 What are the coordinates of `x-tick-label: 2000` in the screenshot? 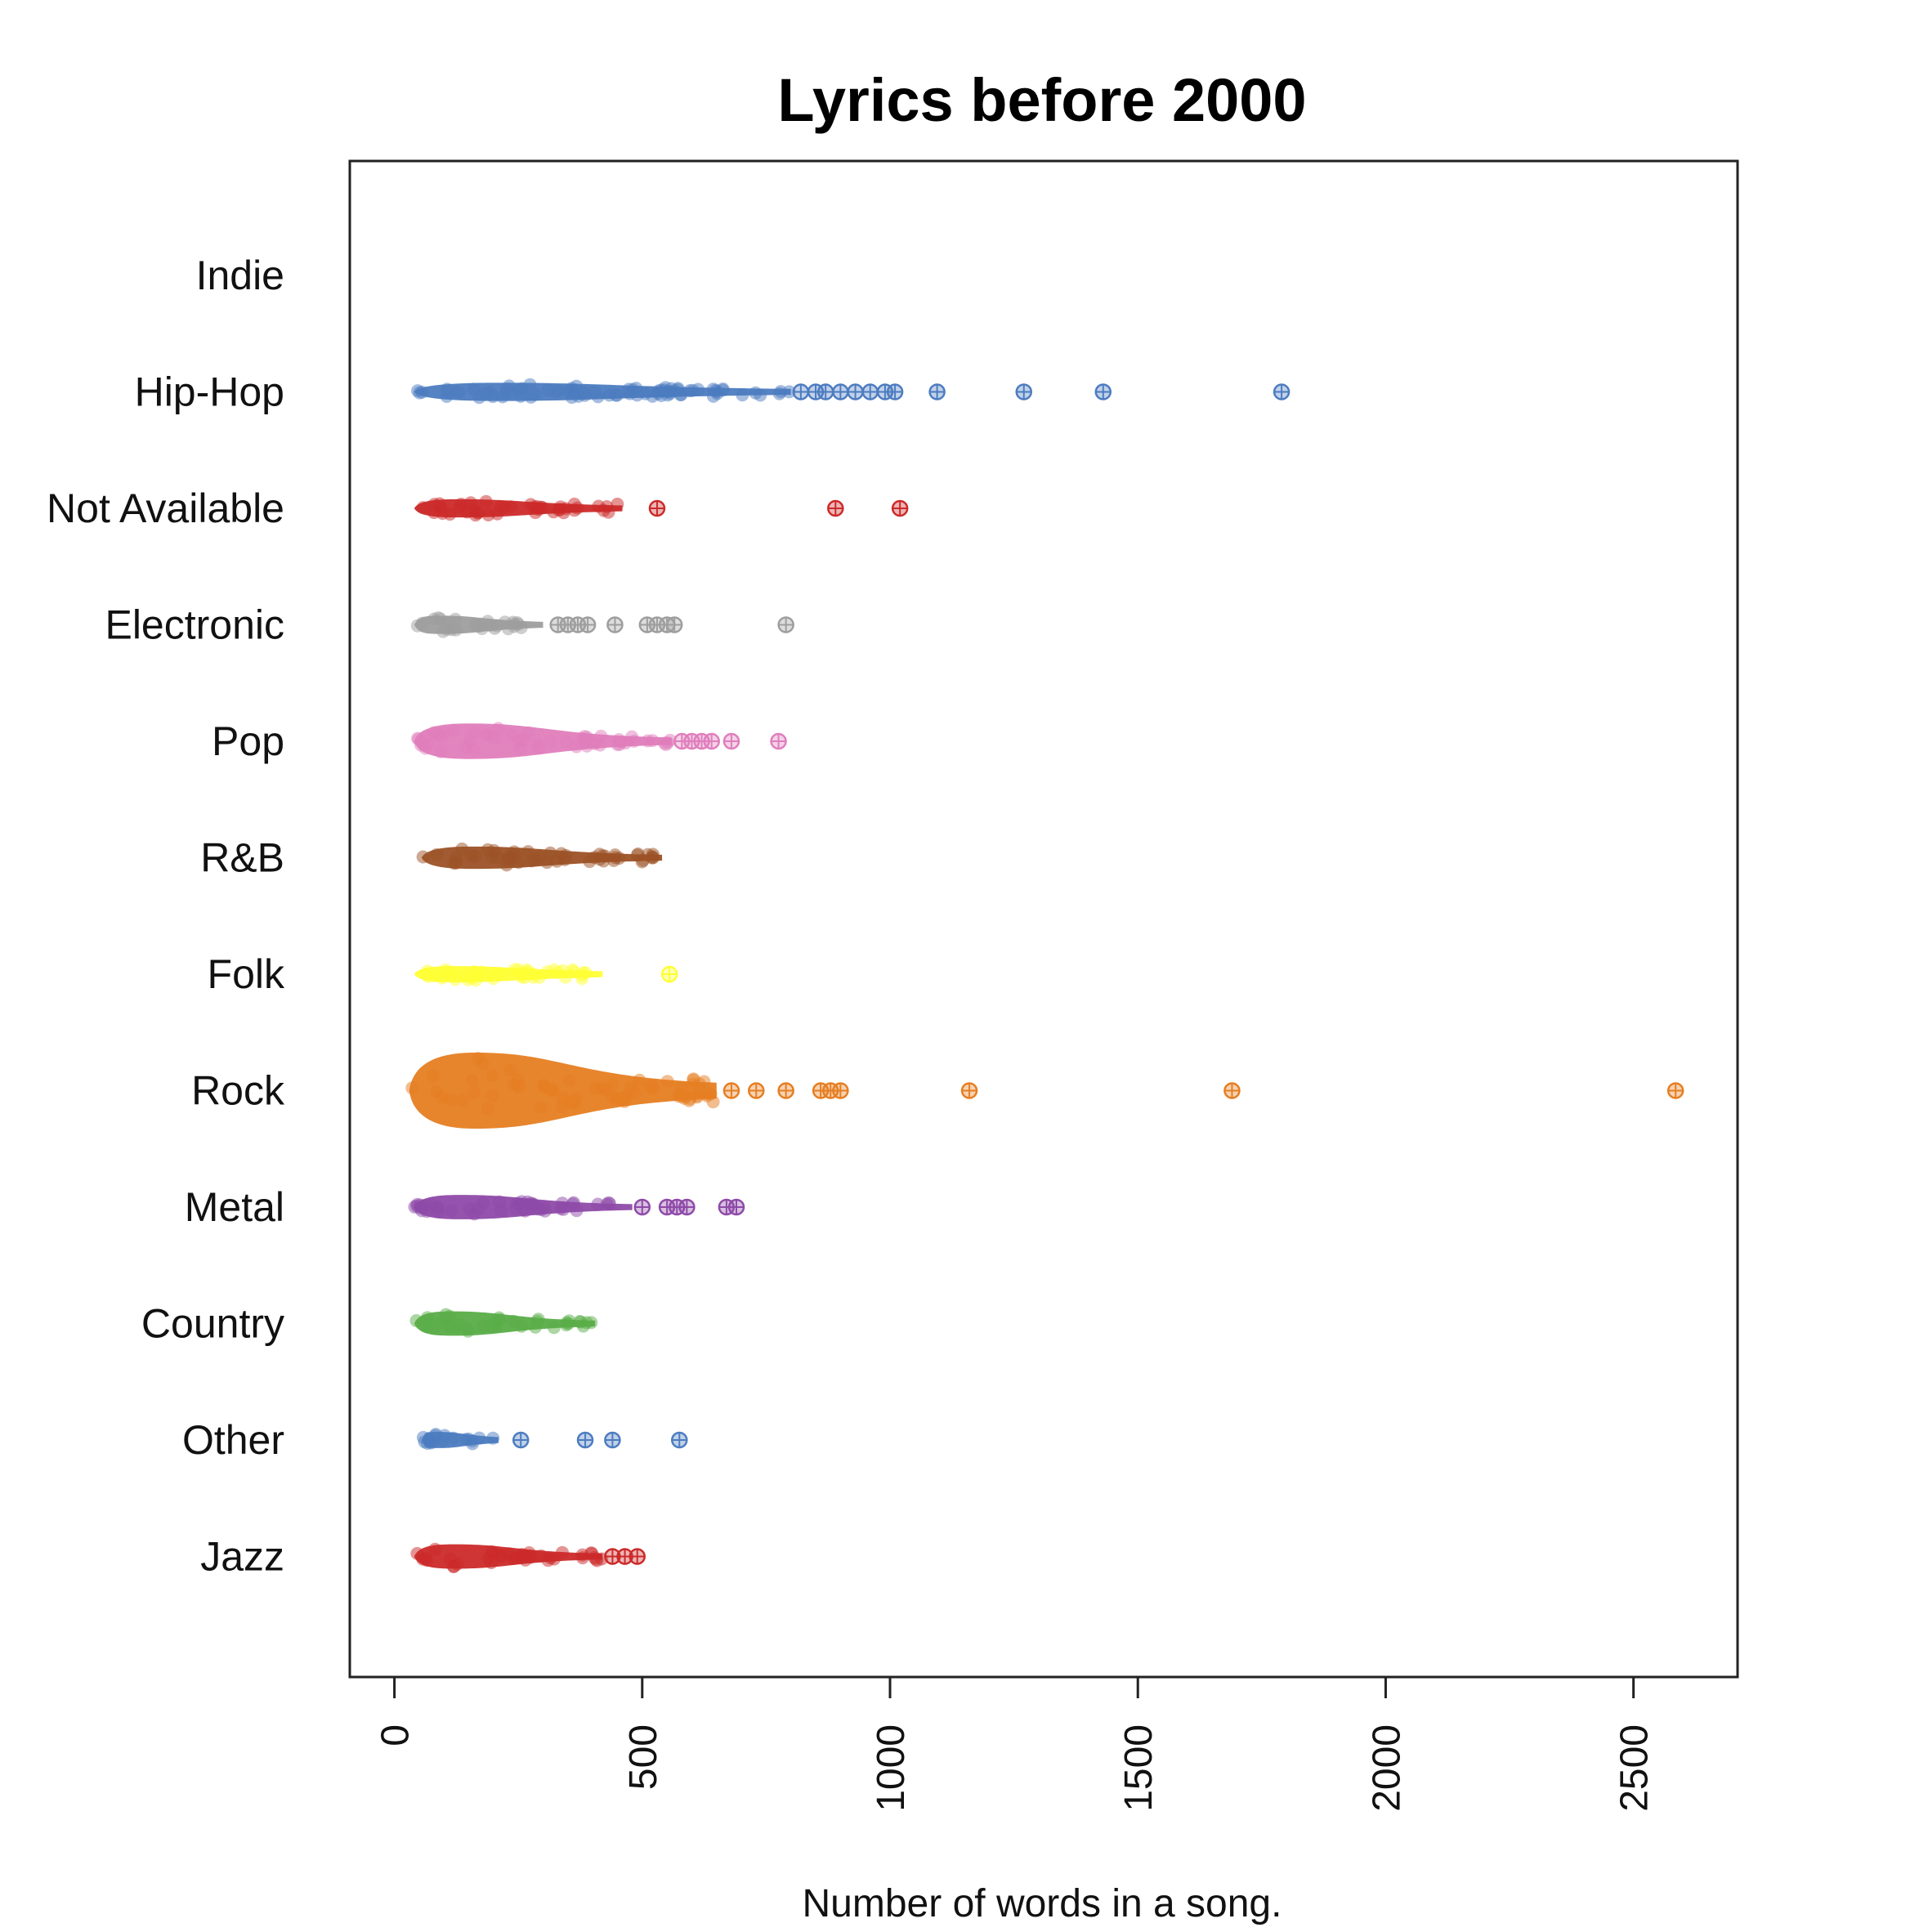 It's located at (1386, 1768).